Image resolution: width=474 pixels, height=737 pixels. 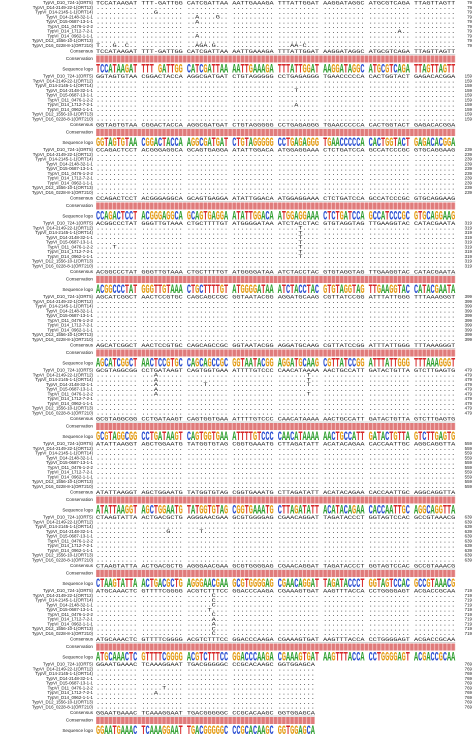 What do you see at coordinates (63, 702) in the screenshot?
I see `sequence-name: TypVI_D12_1556-10-1(ORT13)` at bounding box center [63, 702].